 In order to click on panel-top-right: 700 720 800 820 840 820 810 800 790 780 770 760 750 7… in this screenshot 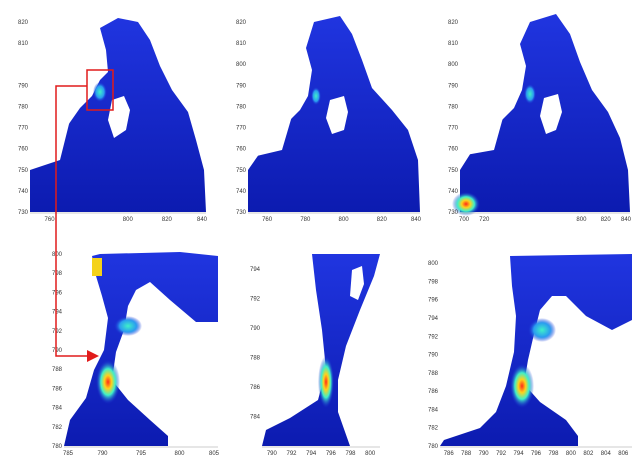, I will do `click(540, 118)`.